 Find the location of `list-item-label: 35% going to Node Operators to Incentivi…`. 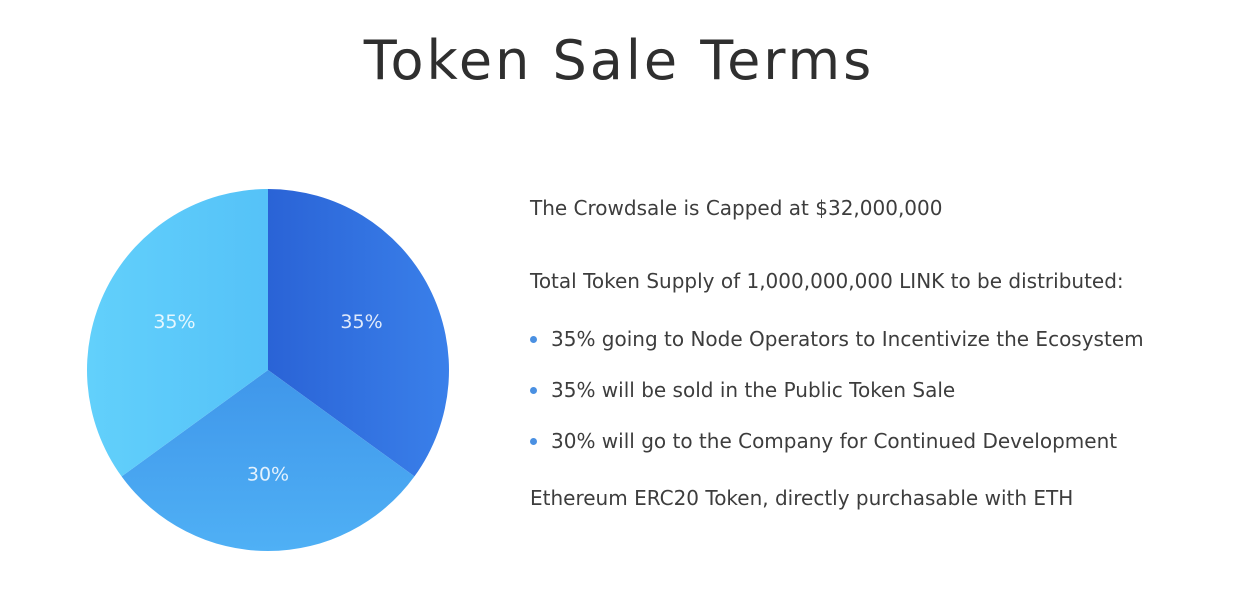

list-item-label: 35% going to Node Operators to Incentivi… is located at coordinates (847, 339).